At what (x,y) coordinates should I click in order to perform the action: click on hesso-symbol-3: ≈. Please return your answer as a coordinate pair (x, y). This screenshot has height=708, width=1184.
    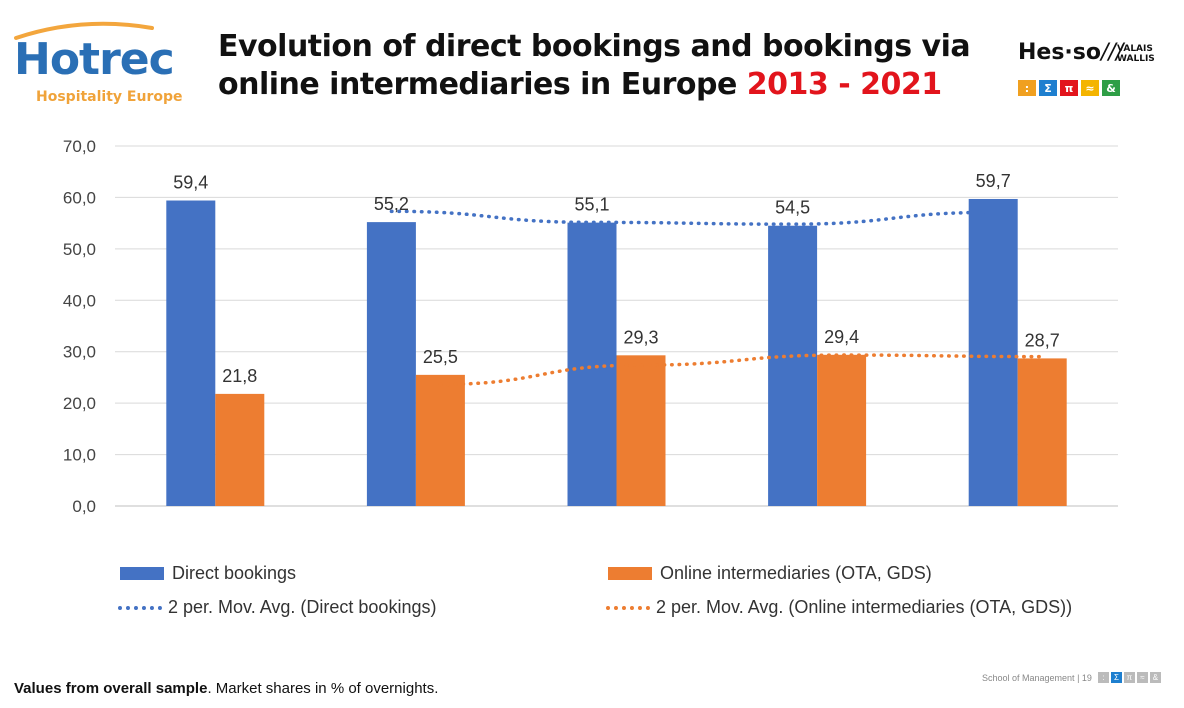
    Looking at the image, I should click on (1090, 88).